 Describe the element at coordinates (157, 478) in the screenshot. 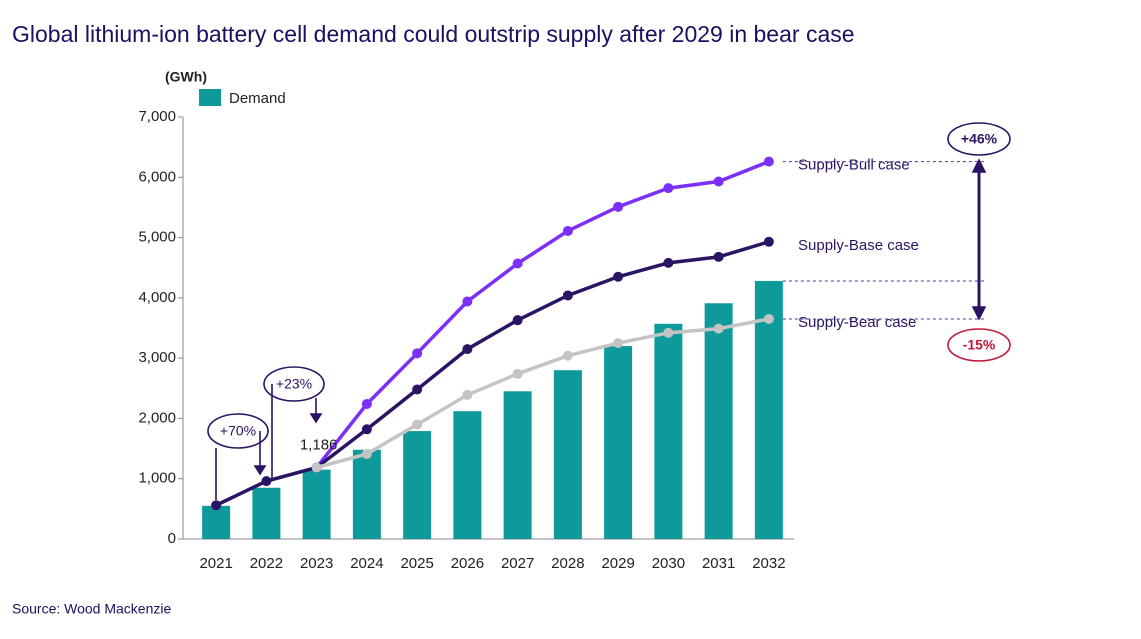

I see `y-tick-label: 1,000` at that location.